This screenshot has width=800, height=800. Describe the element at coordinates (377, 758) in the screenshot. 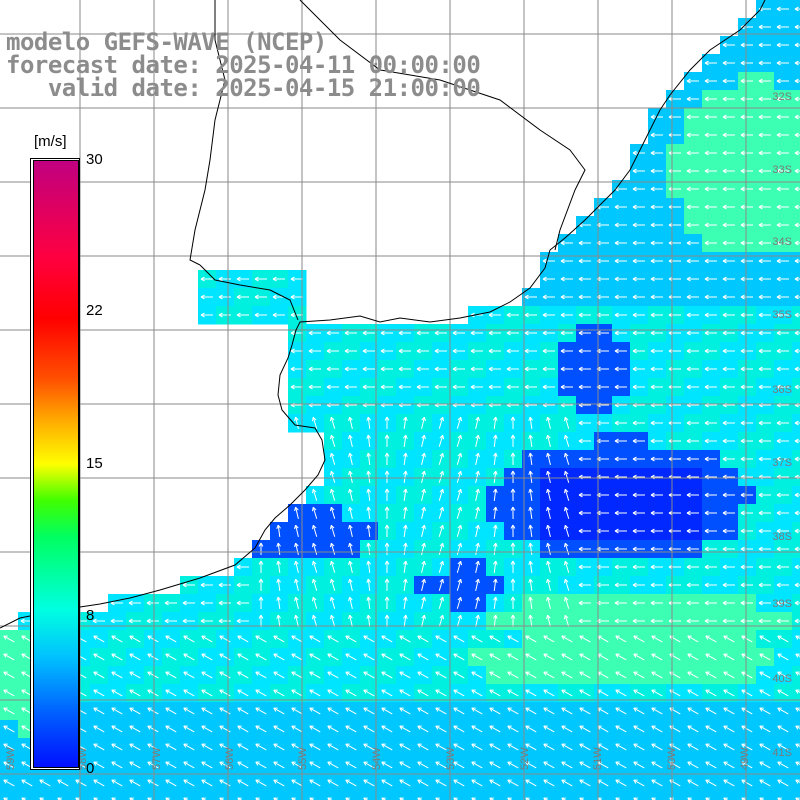

I see `longitude-label: 54W` at that location.